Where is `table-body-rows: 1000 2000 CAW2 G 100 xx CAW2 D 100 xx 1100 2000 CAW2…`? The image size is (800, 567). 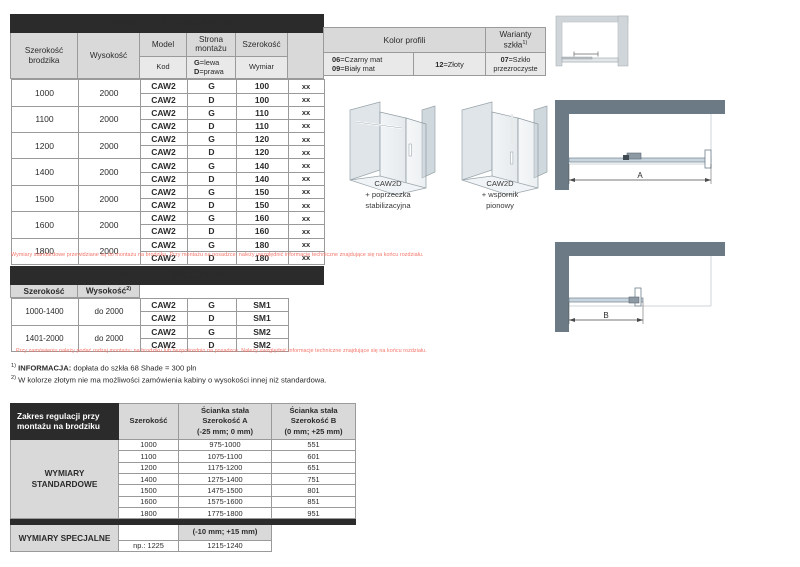
table-body-rows: 1000 2000 CAW2 G 100 xx CAW2 D 100 xx 1100 2000 CAW2… is located at coordinates (167, 172).